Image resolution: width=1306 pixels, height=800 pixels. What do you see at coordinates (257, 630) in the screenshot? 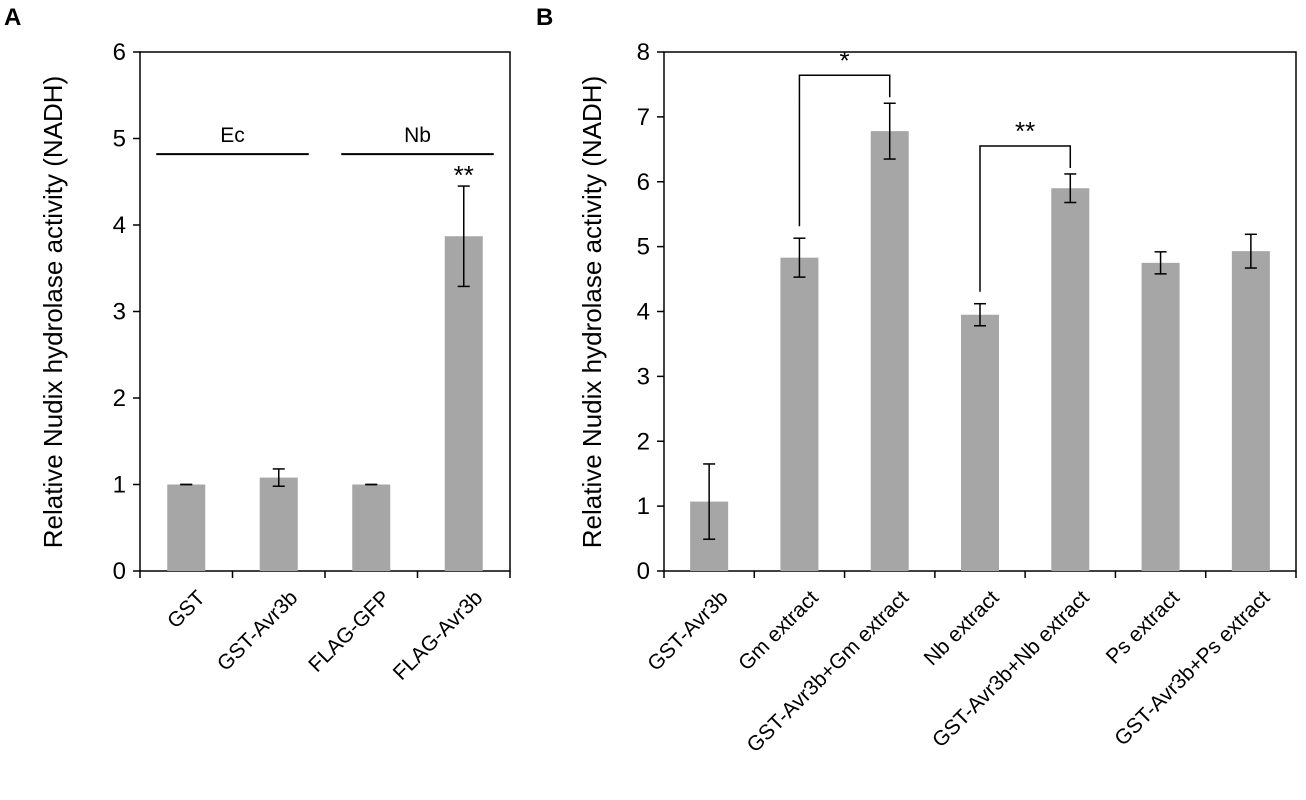
I see `panel-a-category-label: GST-Avr3b` at bounding box center [257, 630].